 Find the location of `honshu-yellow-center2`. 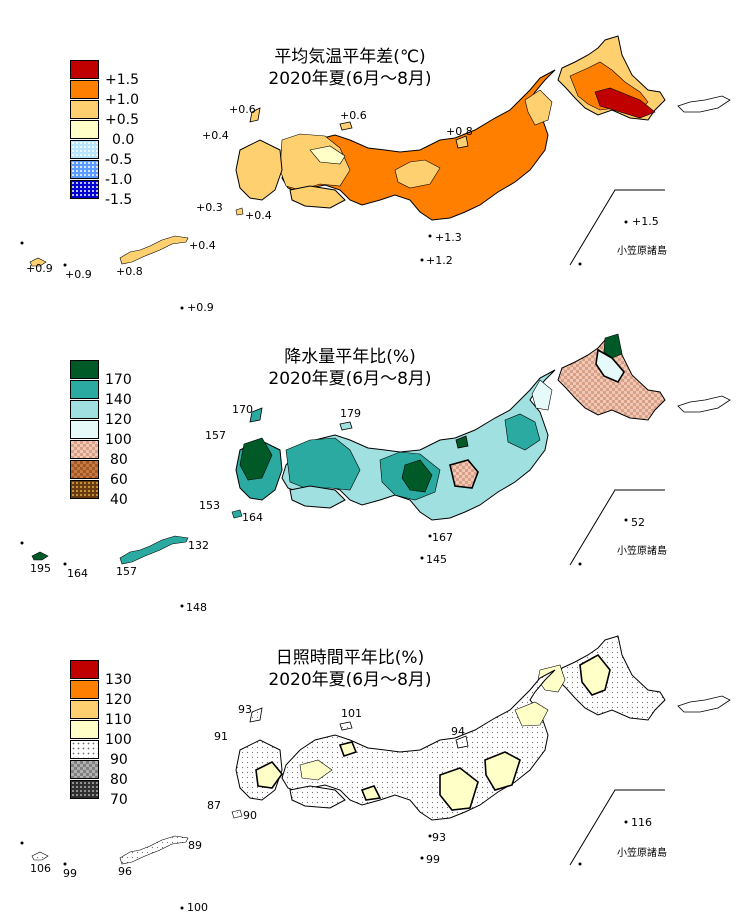

honshu-yellow-center2 is located at coordinates (371, 793).